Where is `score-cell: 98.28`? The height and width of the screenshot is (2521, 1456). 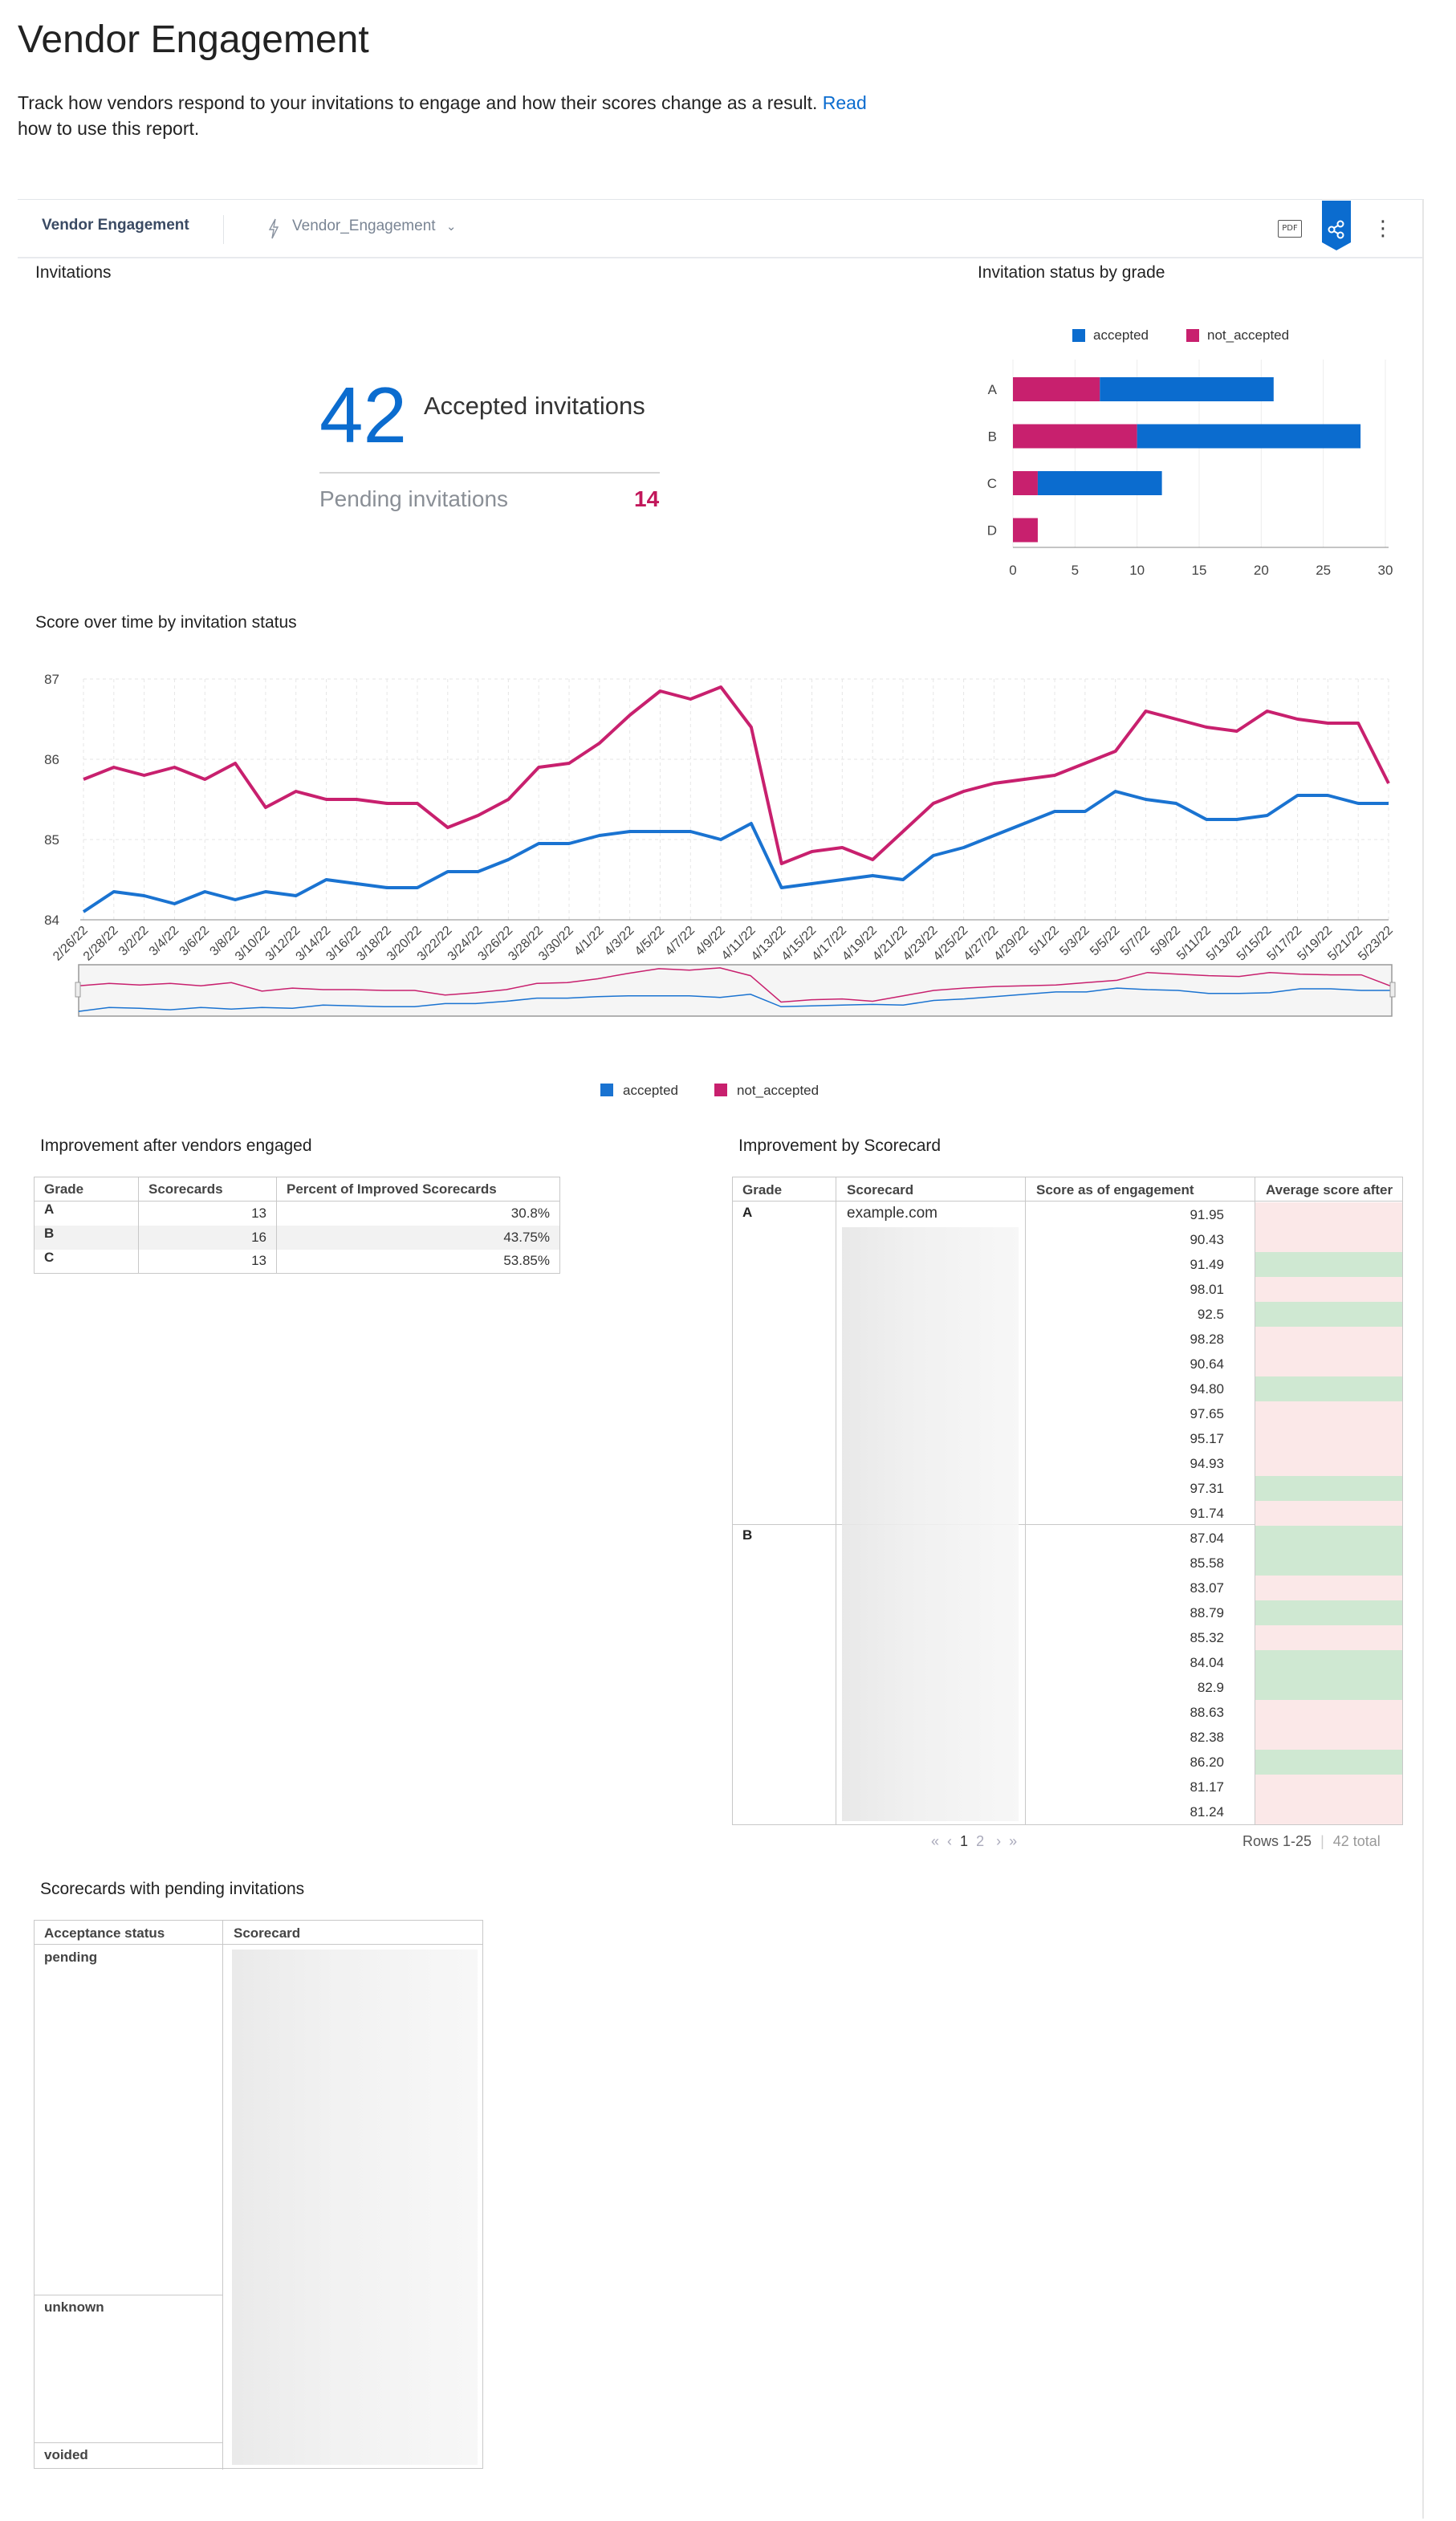 score-cell: 98.28 is located at coordinates (1207, 1339).